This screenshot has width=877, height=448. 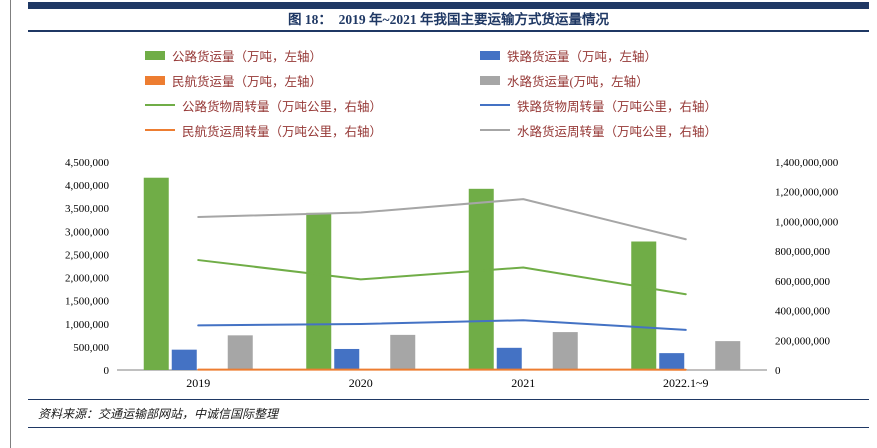 I want to click on left-axis-tick-label: 3,500,000, so click(x=87, y=209).